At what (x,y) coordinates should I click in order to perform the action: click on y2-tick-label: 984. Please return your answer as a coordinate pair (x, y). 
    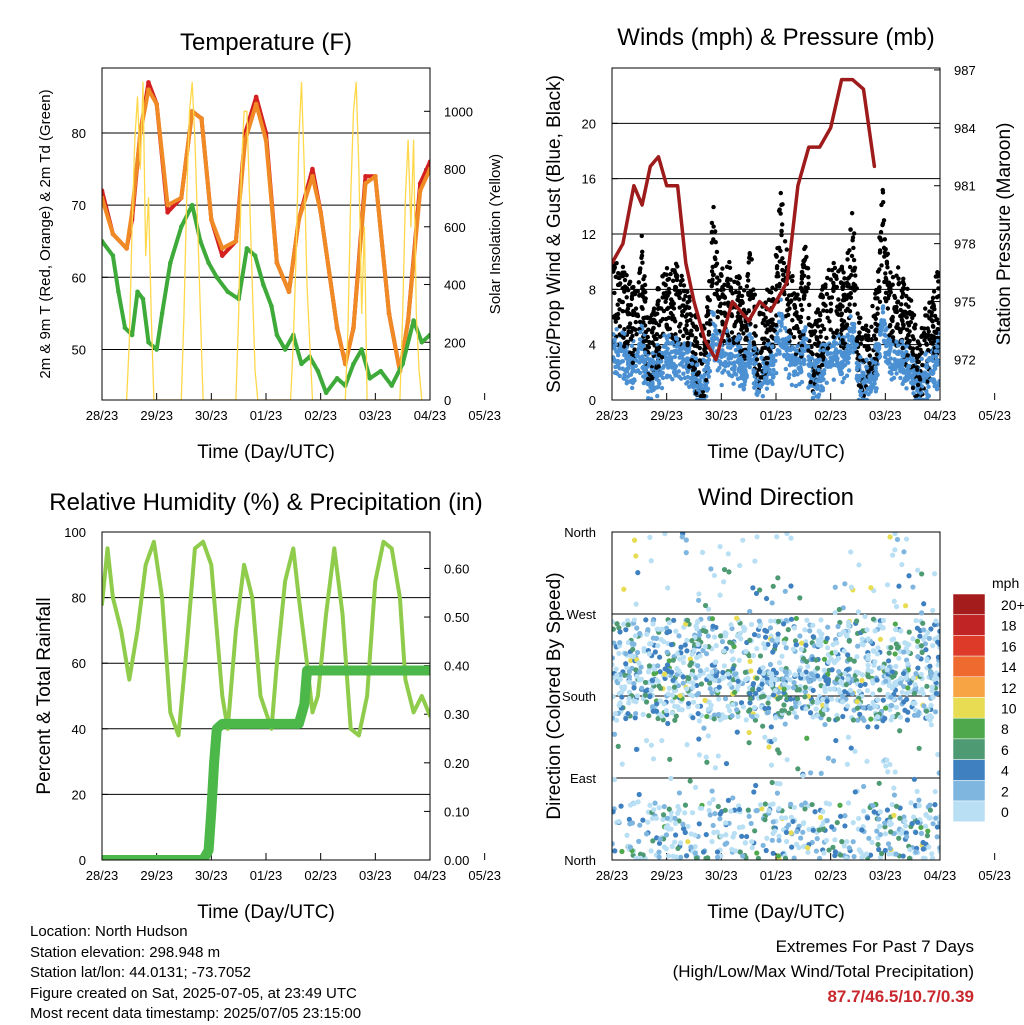
    Looking at the image, I should click on (965, 128).